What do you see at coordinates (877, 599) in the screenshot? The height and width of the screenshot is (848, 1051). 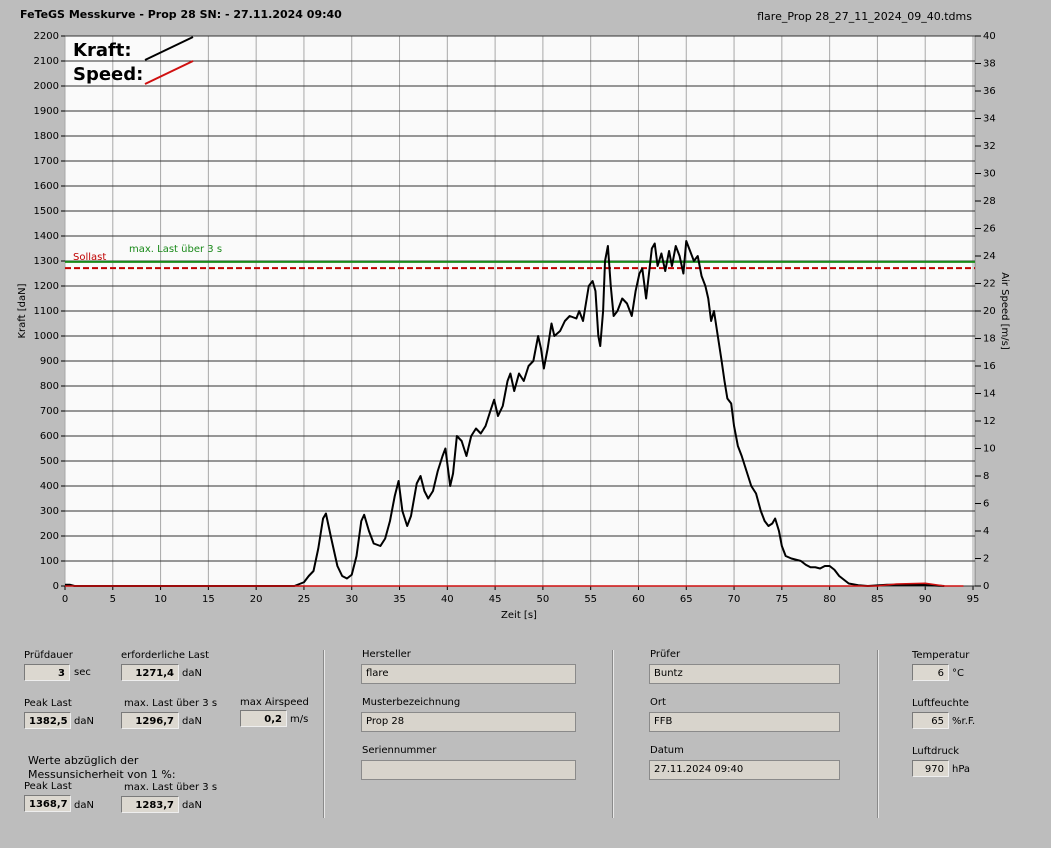 I see `x-tick-label: 85` at bounding box center [877, 599].